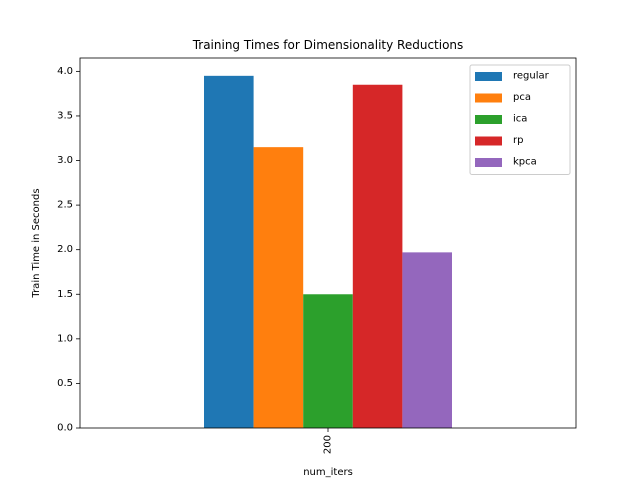  What do you see at coordinates (488, 162) in the screenshot?
I see `legend-swatch-kpca` at bounding box center [488, 162].